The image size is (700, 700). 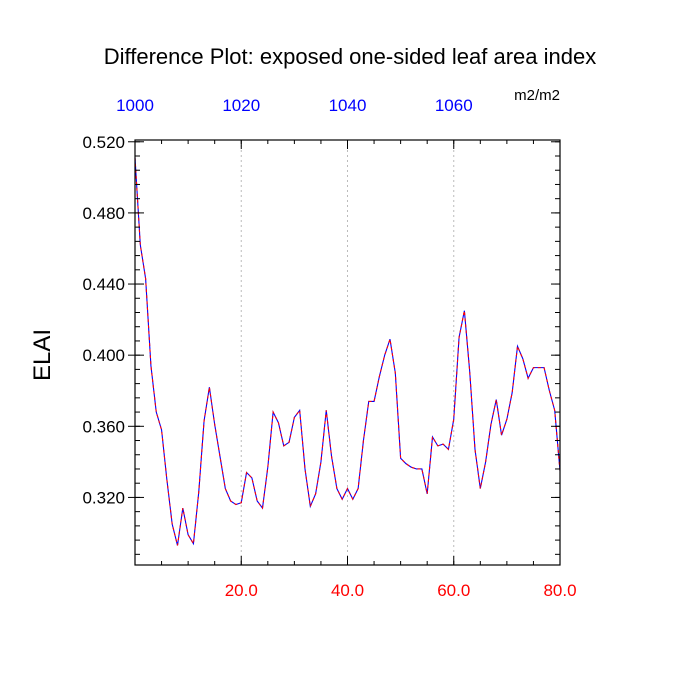 What do you see at coordinates (347, 590) in the screenshot?
I see `x-tick-label: 40.0` at bounding box center [347, 590].